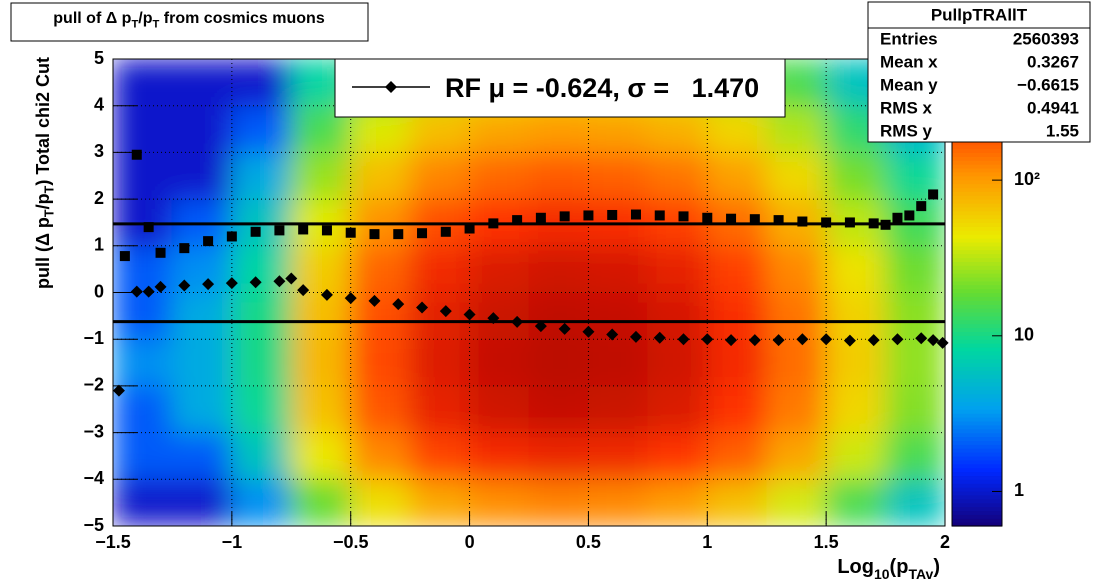 This screenshot has height=585, width=1114. What do you see at coordinates (945, 542) in the screenshot?
I see `x-tick-label: 2` at bounding box center [945, 542].